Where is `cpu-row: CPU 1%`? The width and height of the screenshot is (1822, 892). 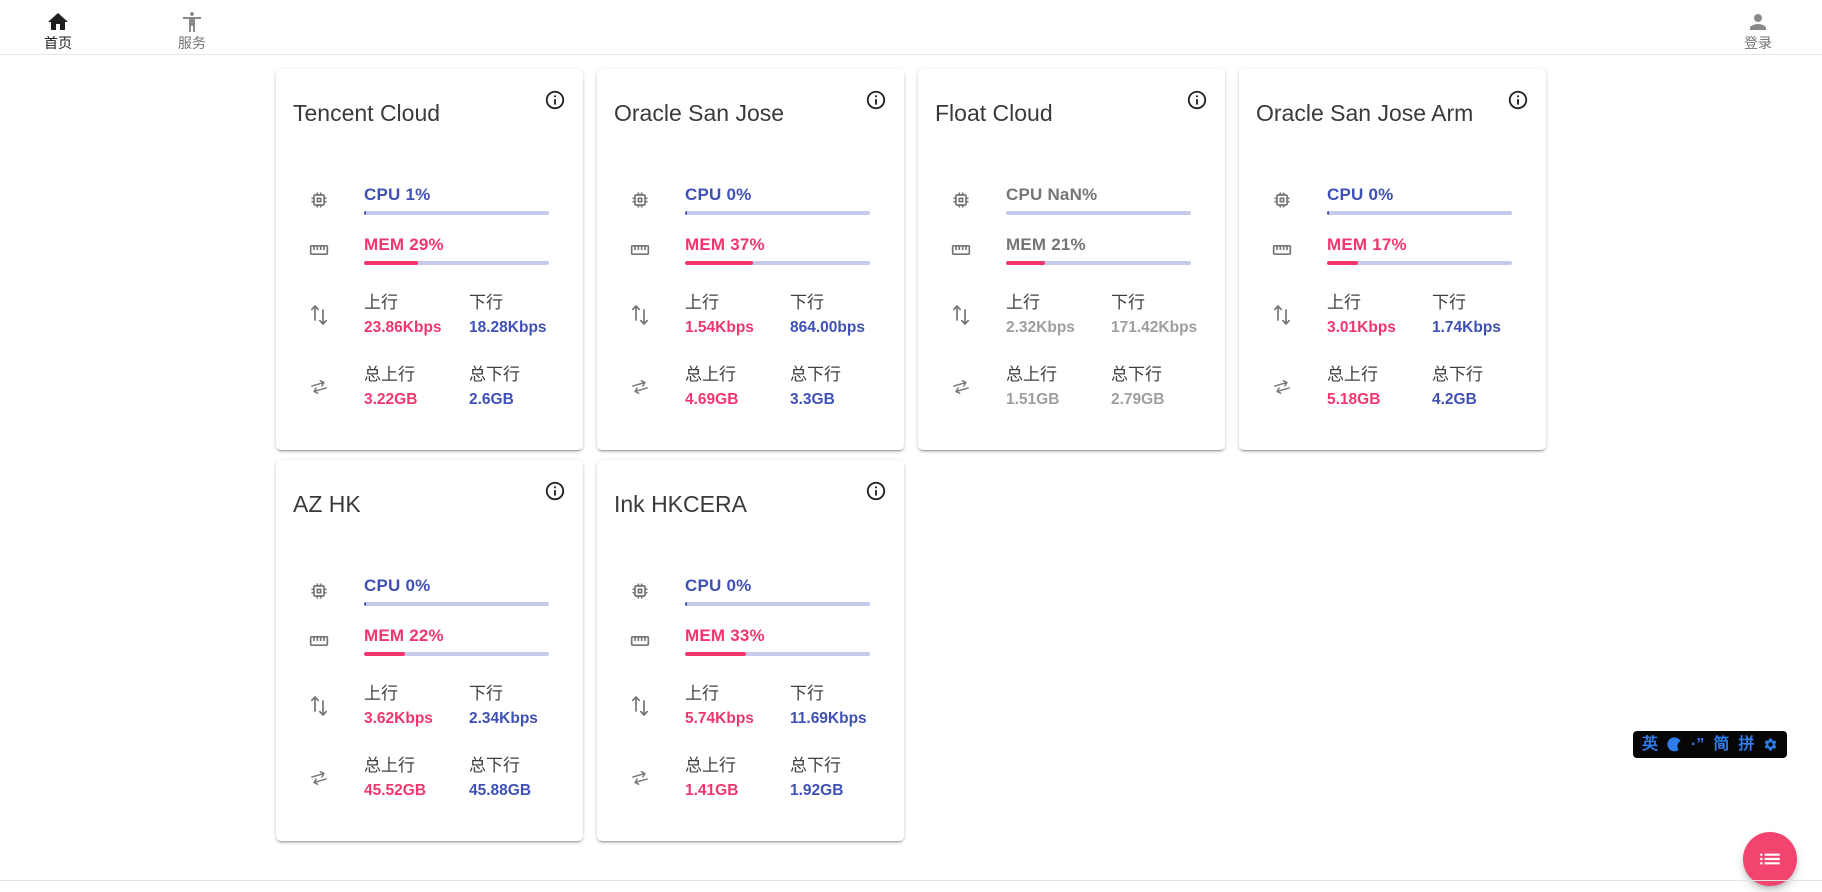
cpu-row: CPU 1% is located at coordinates (429, 200).